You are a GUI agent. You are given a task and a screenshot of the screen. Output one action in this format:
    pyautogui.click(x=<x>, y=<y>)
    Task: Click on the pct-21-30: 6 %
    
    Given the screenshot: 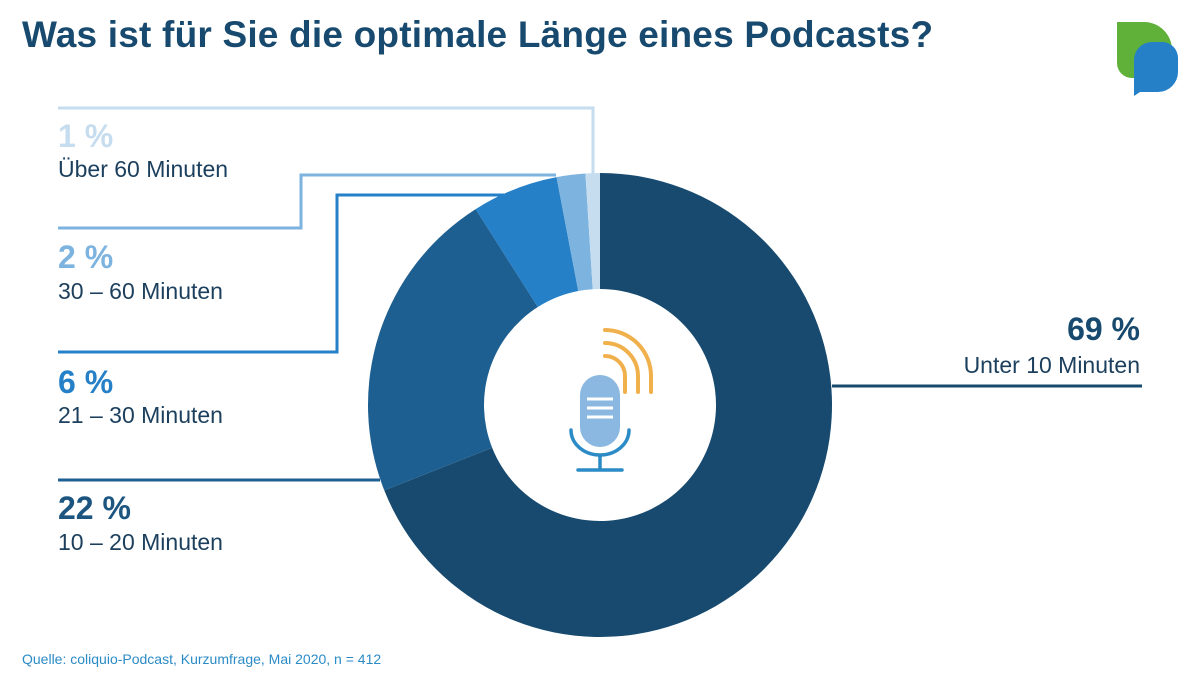 What is the action you would take?
    pyautogui.click(x=86, y=382)
    